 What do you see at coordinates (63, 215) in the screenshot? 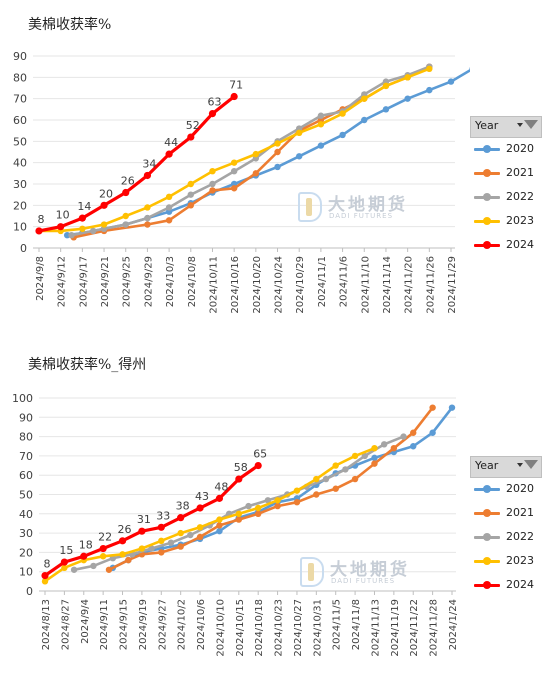
I see `data-label: 10` at bounding box center [63, 215].